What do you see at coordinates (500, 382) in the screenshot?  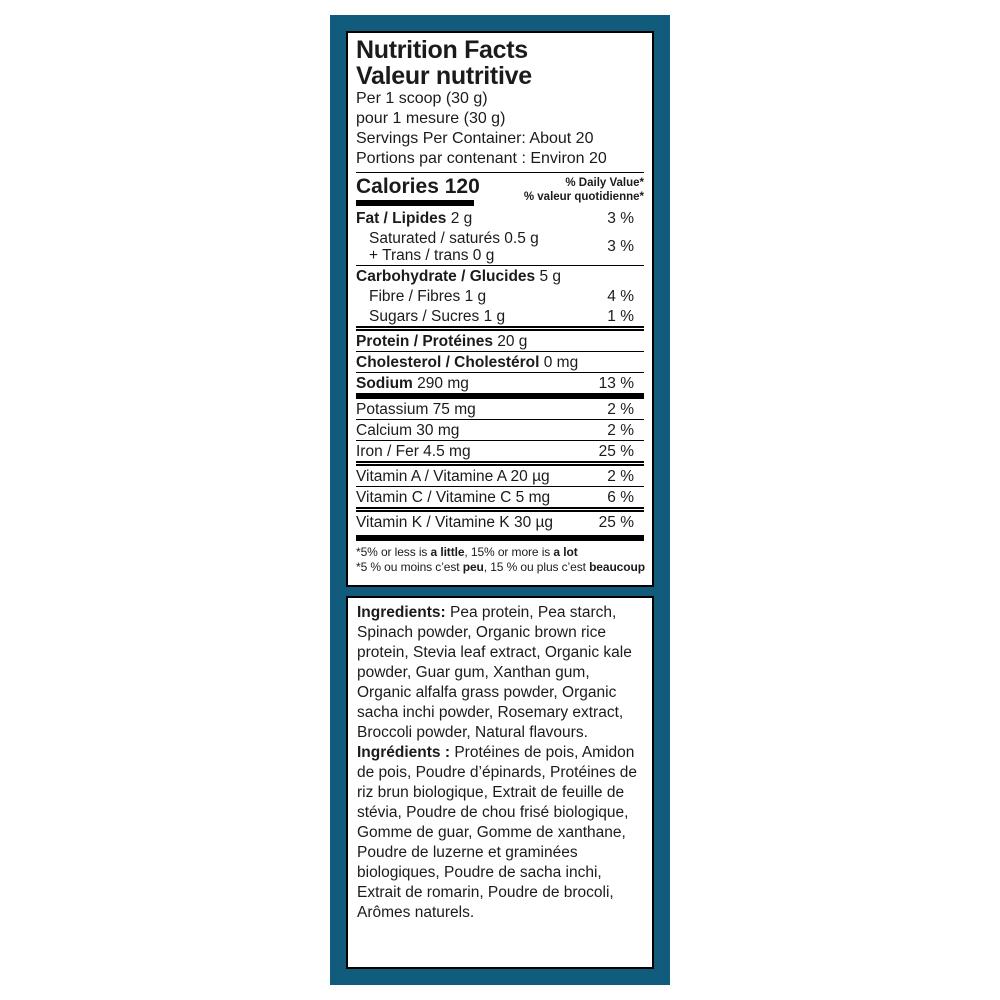 I see `nutrient-row: Sodium 290 mg 13 %` at bounding box center [500, 382].